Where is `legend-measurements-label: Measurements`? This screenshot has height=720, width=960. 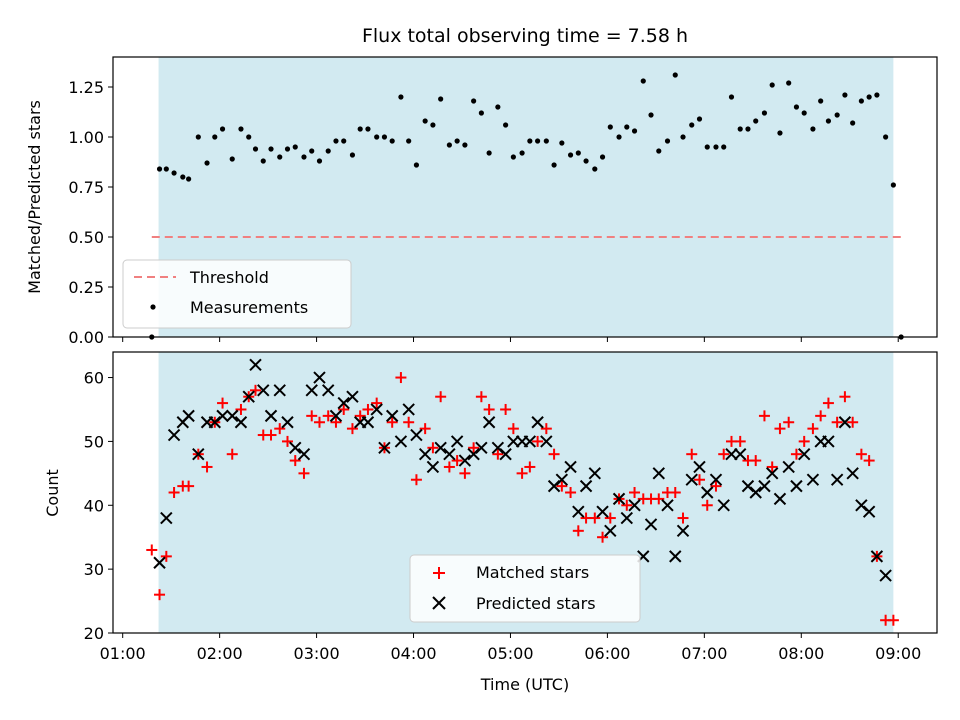
legend-measurements-label: Measurements is located at coordinates (249, 307).